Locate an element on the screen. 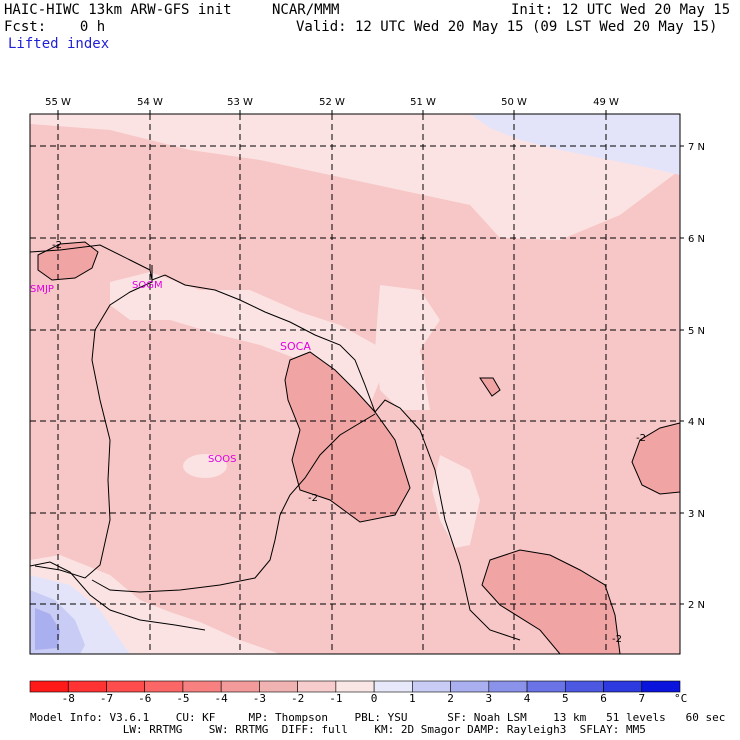 This screenshot has width=740, height=740. colorbar-unit: °C is located at coordinates (681, 698).